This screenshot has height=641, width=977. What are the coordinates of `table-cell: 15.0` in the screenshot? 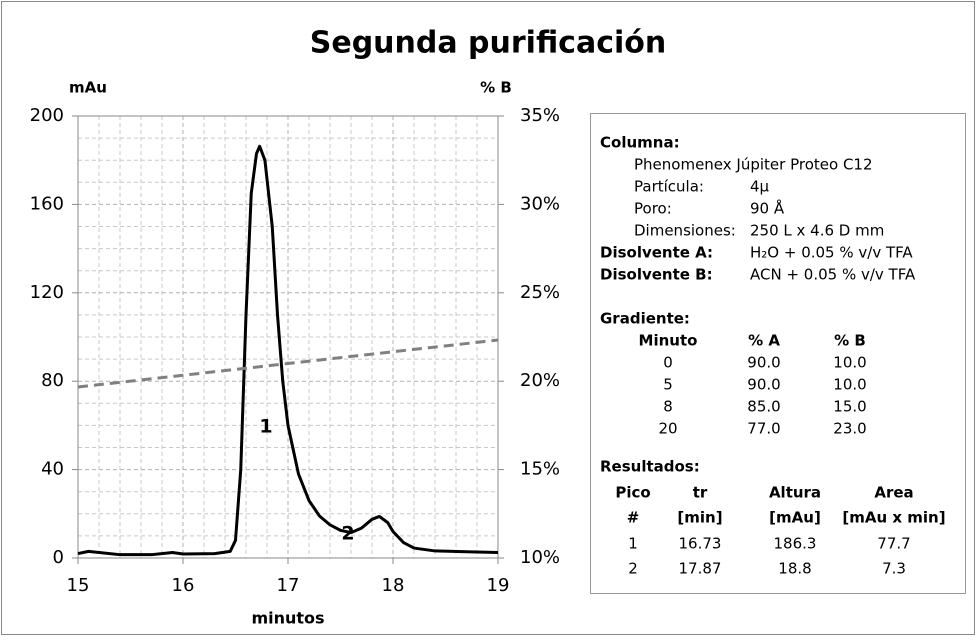 It's located at (849, 407).